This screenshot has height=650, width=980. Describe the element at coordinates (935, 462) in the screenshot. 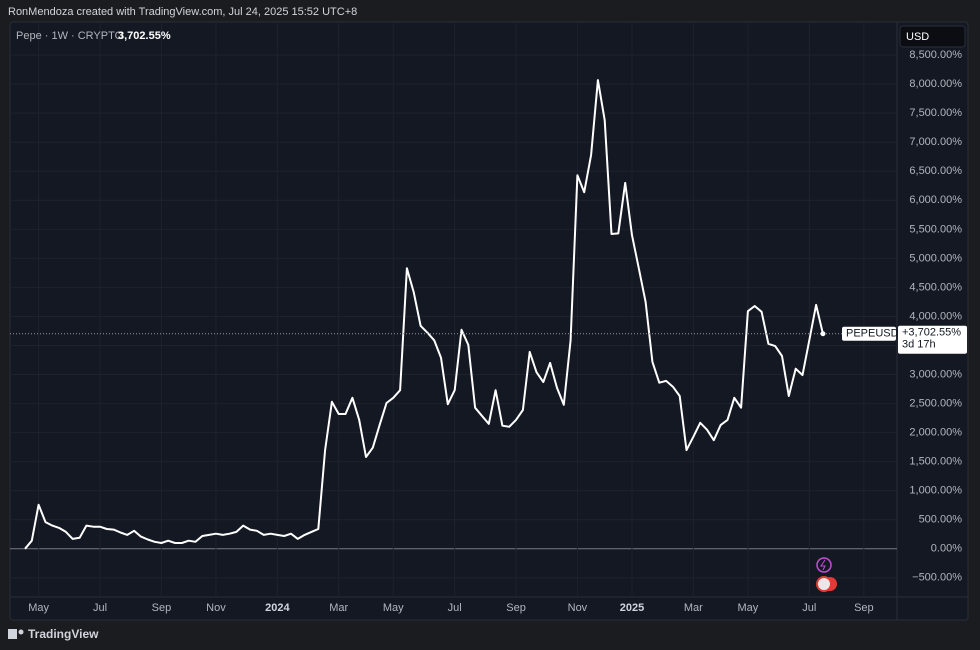

I see `y-tick-label: 1,500.00%` at that location.